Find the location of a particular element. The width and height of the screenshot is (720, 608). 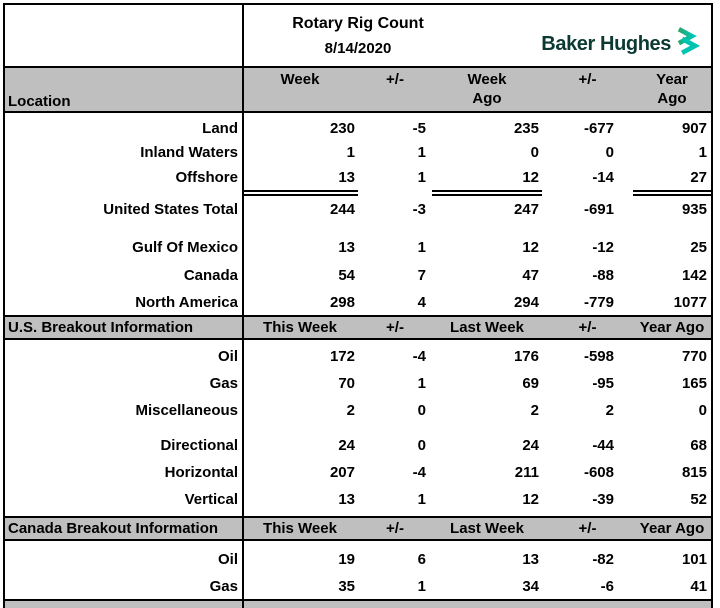

column-header-location: Location is located at coordinates (39, 101).